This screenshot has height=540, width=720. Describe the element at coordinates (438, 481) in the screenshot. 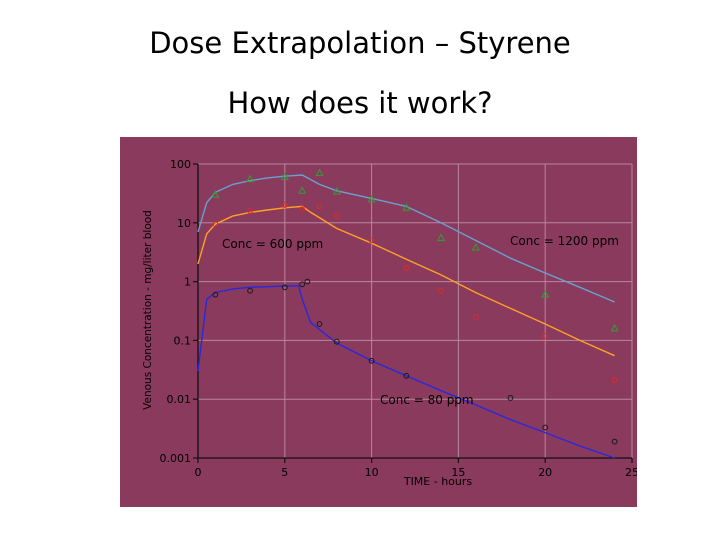

I see `x-axis-label: TIME - hours` at that location.